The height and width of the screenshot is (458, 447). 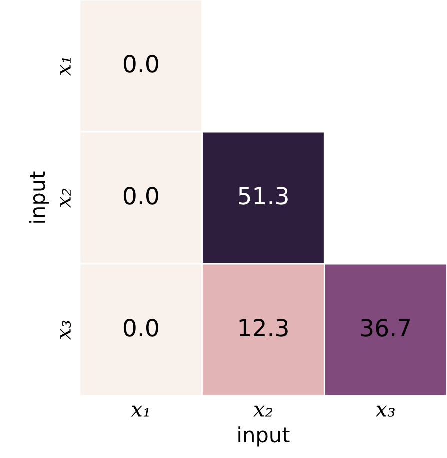 I want to click on x-axis-title: input, so click(x=264, y=436).